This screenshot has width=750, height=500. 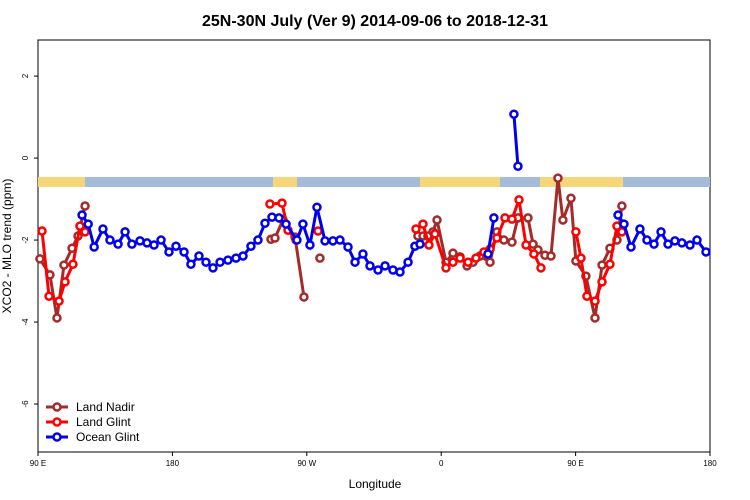 What do you see at coordinates (306, 463) in the screenshot?
I see `x-tick-label: 90 W` at bounding box center [306, 463].